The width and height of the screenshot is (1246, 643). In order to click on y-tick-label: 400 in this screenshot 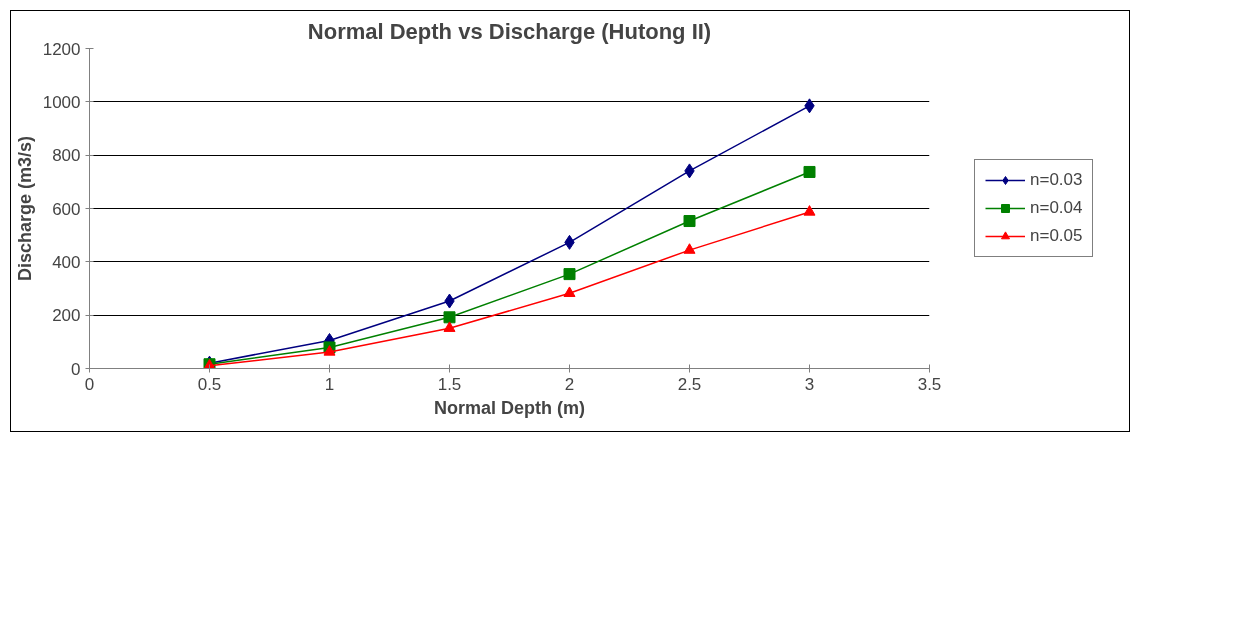, I will do `click(66, 262)`.